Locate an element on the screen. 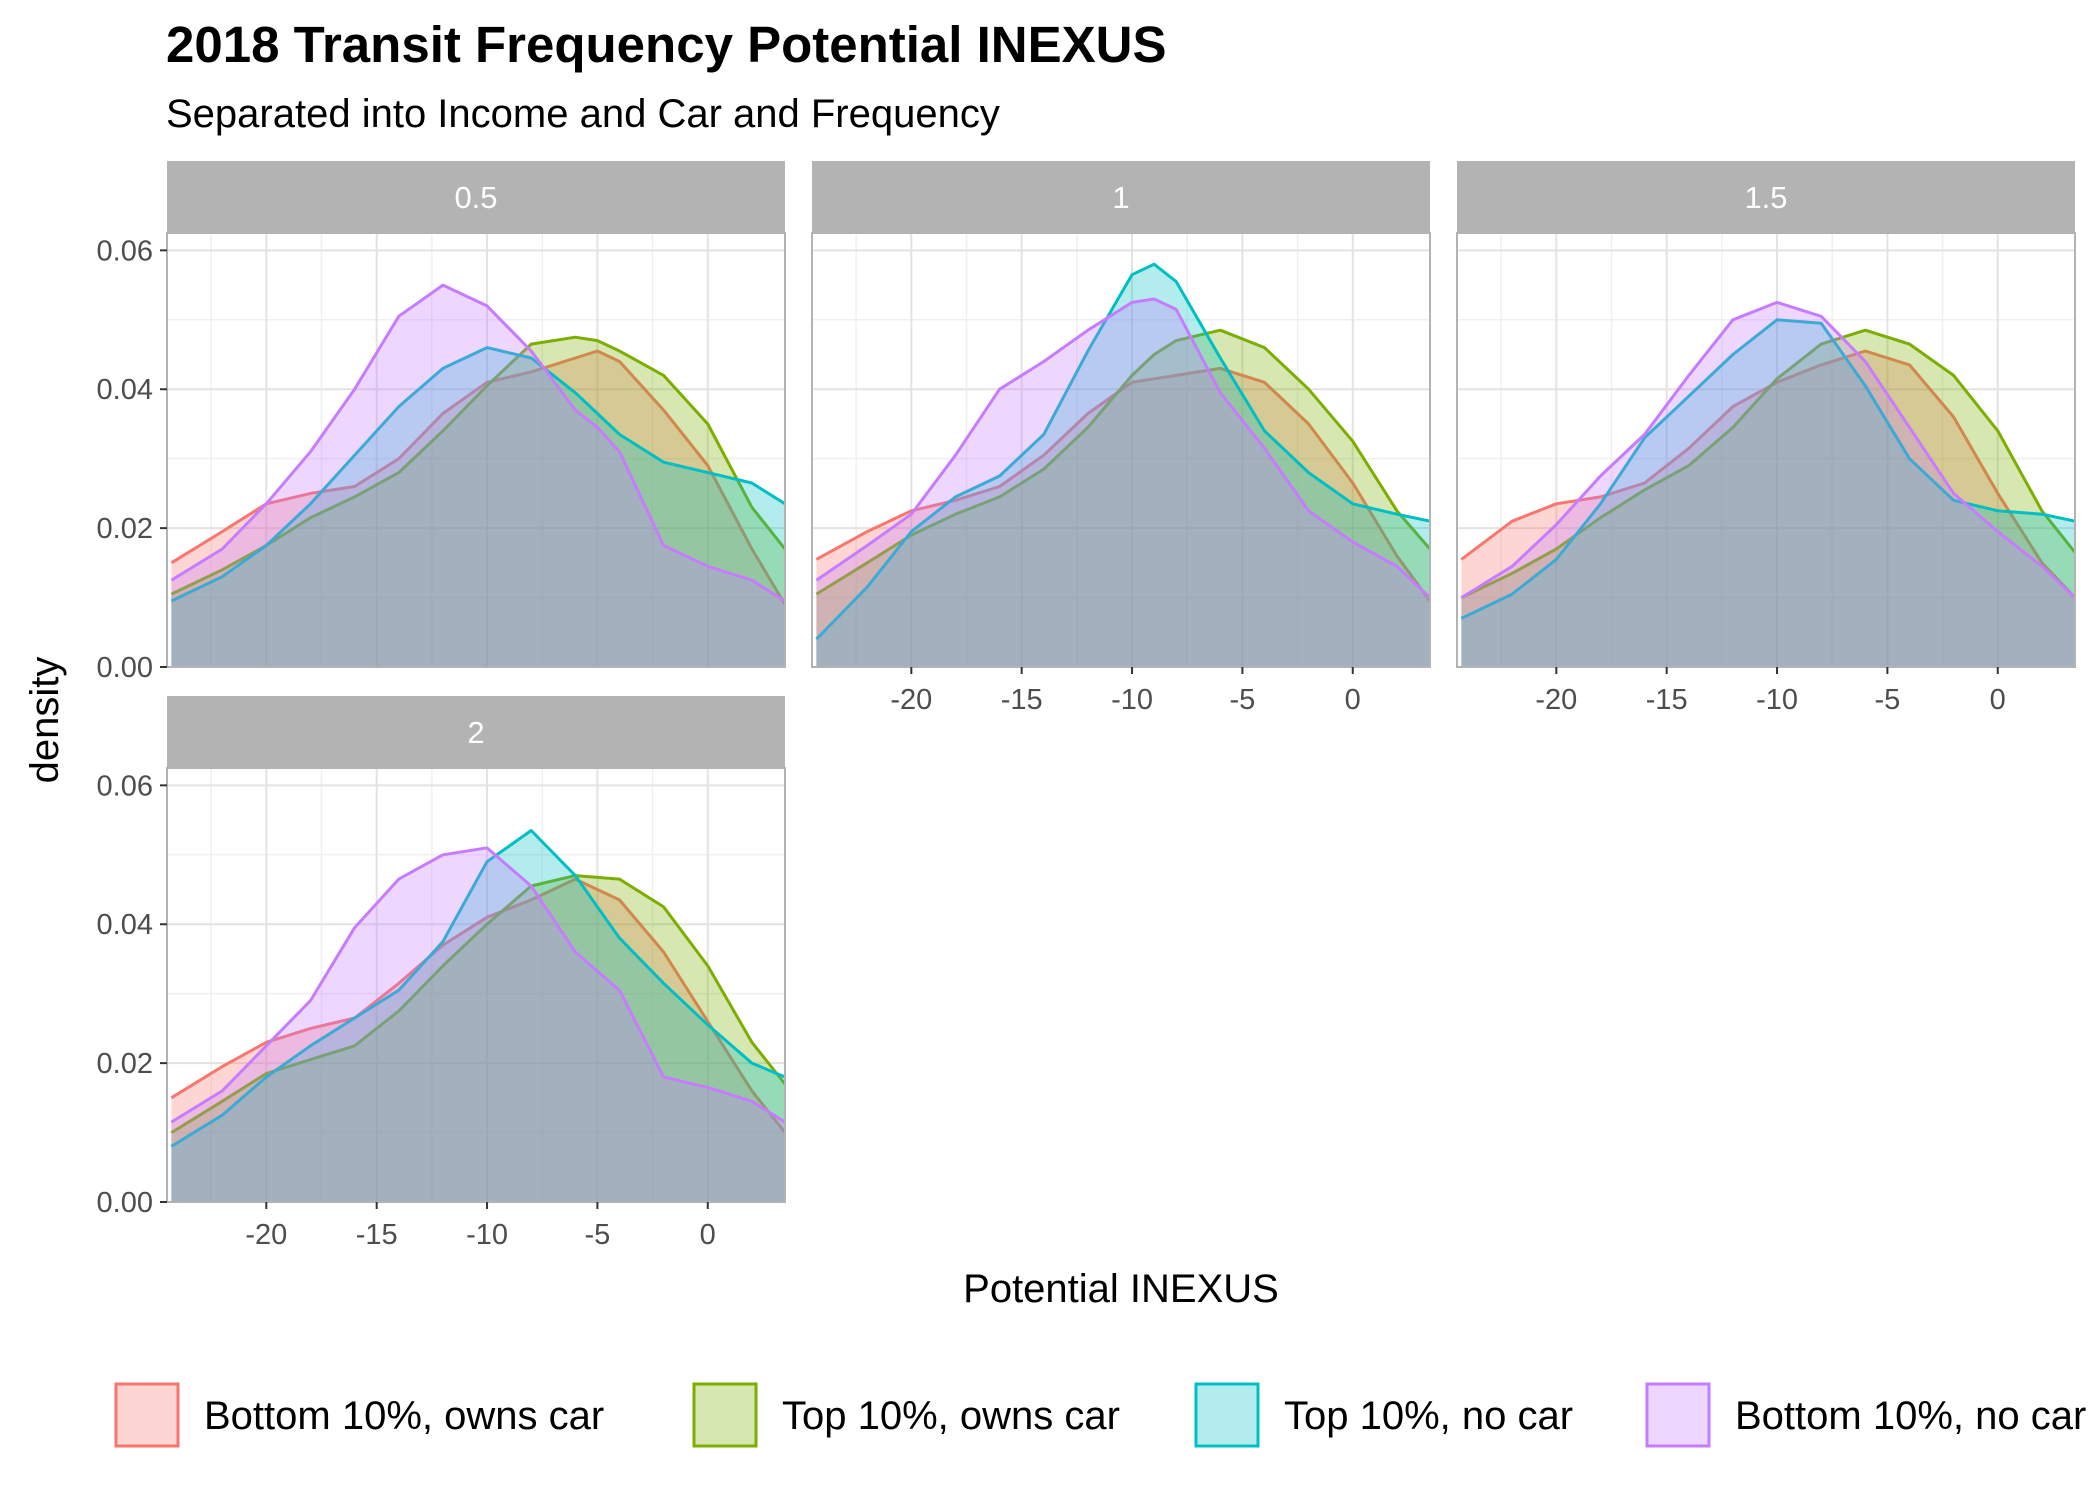  facet-panel-1: 1 -20 -15 -10 -5 0 is located at coordinates (1121, 438).